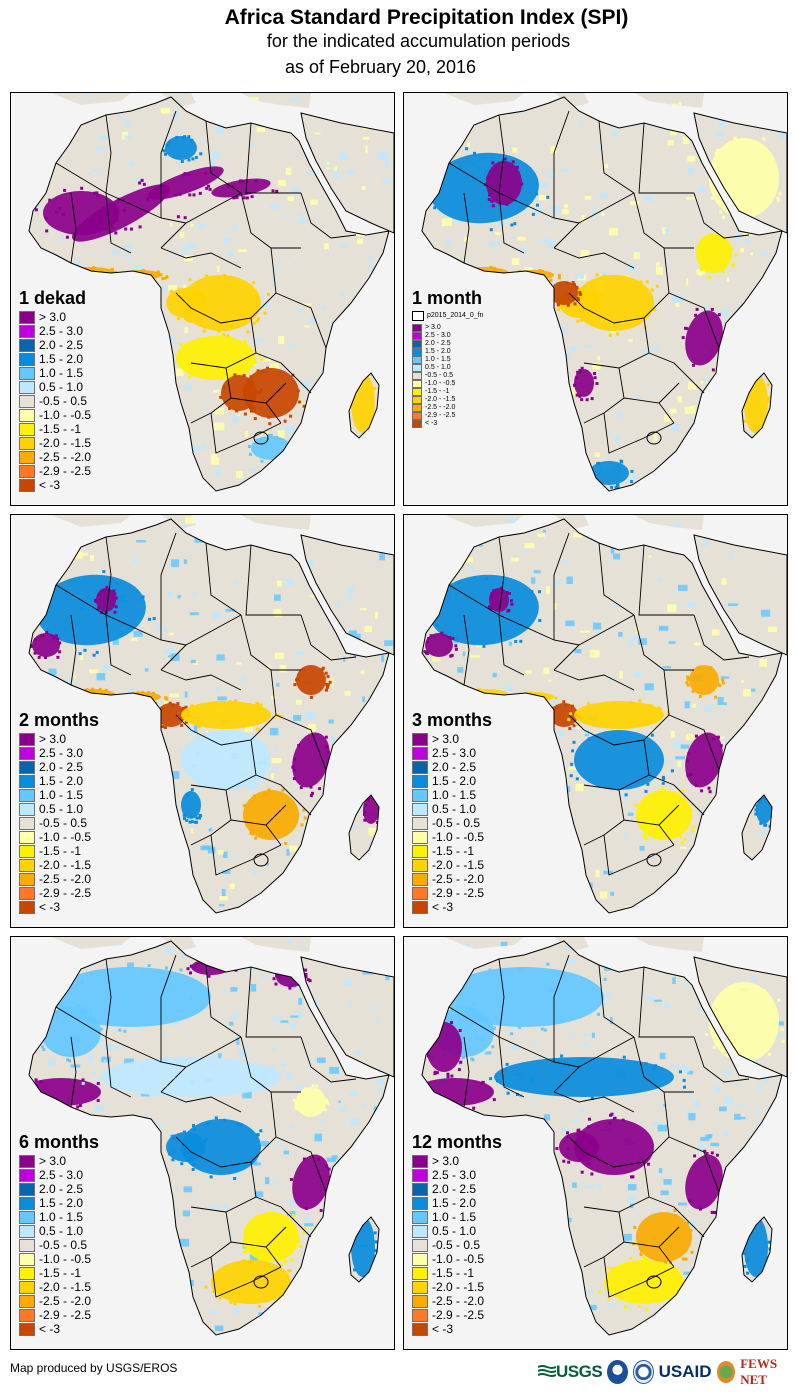 This screenshot has width=797, height=1392. What do you see at coordinates (81, 213) in the screenshot?
I see `spi-area-mauritania-mali` at bounding box center [81, 213].